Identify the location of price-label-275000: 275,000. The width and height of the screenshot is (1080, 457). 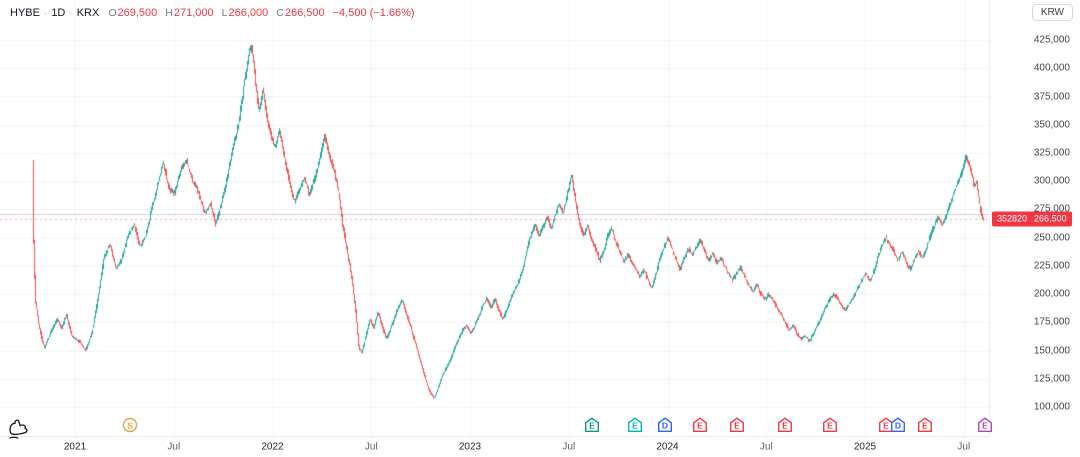
(1051, 209).